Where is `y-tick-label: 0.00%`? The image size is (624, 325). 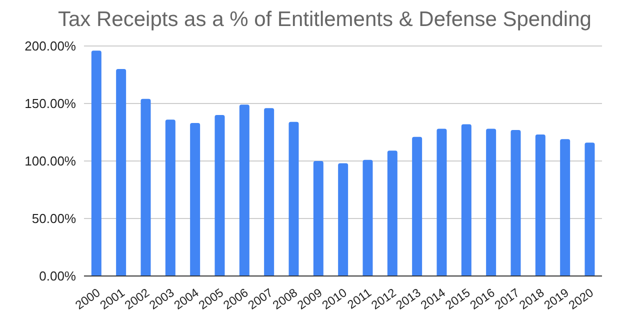 y-tick-label: 0.00% is located at coordinates (57, 276).